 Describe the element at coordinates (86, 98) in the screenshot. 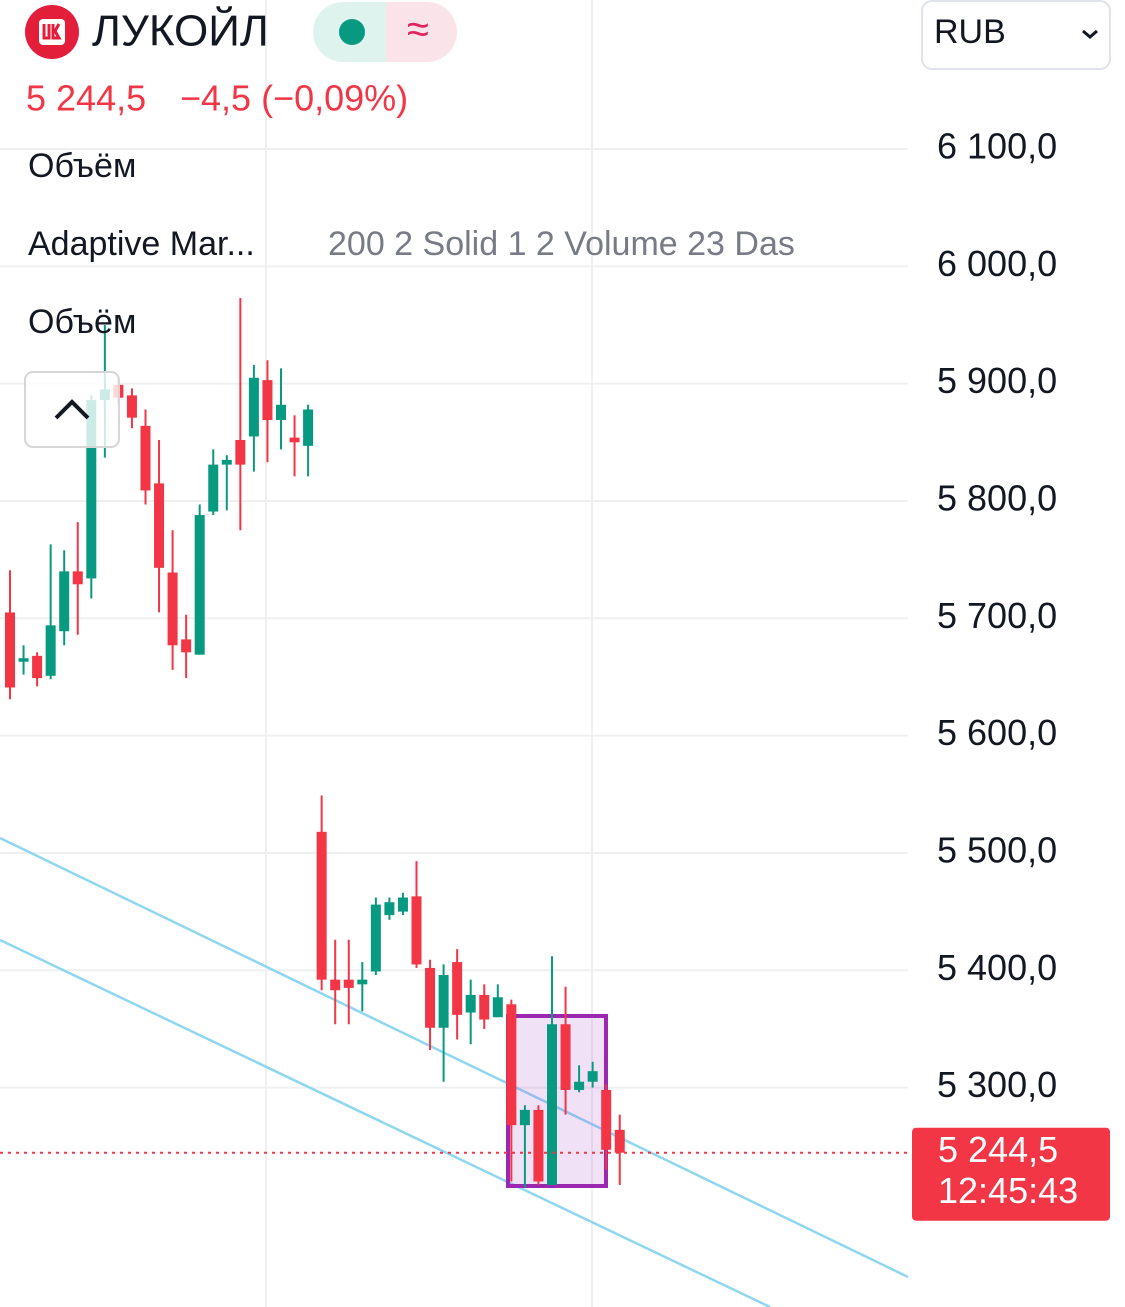

I see `price: 5 244,5` at that location.